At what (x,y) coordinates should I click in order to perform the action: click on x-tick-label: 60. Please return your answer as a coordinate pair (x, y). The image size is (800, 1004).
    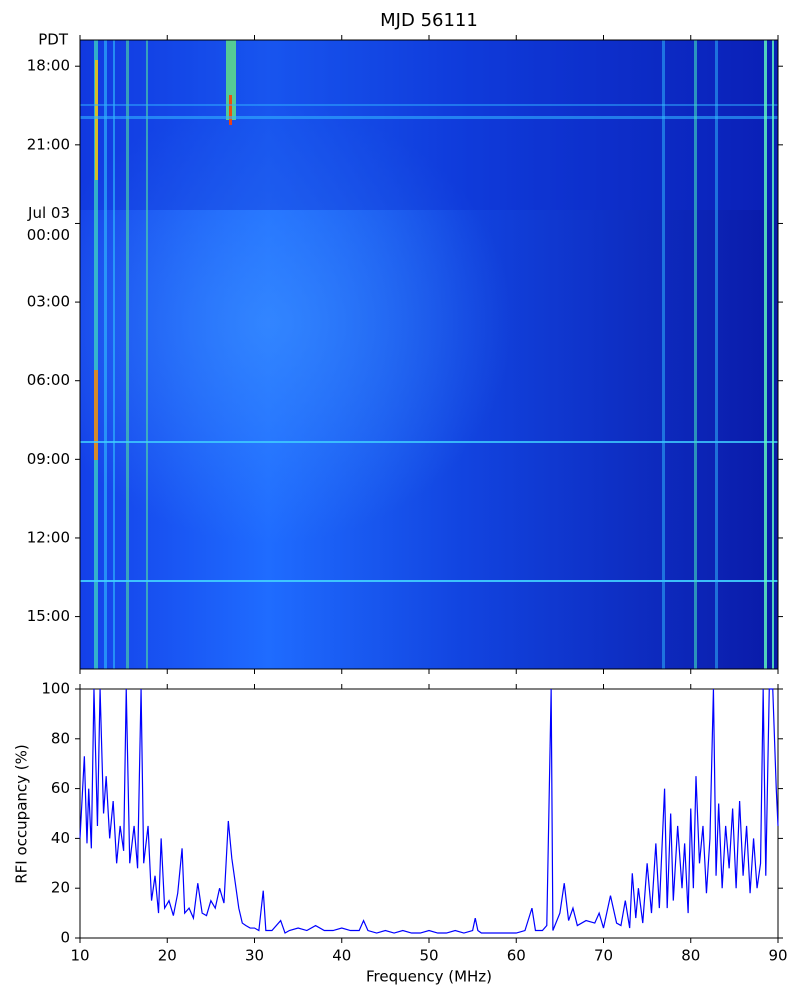
    Looking at the image, I should click on (516, 956).